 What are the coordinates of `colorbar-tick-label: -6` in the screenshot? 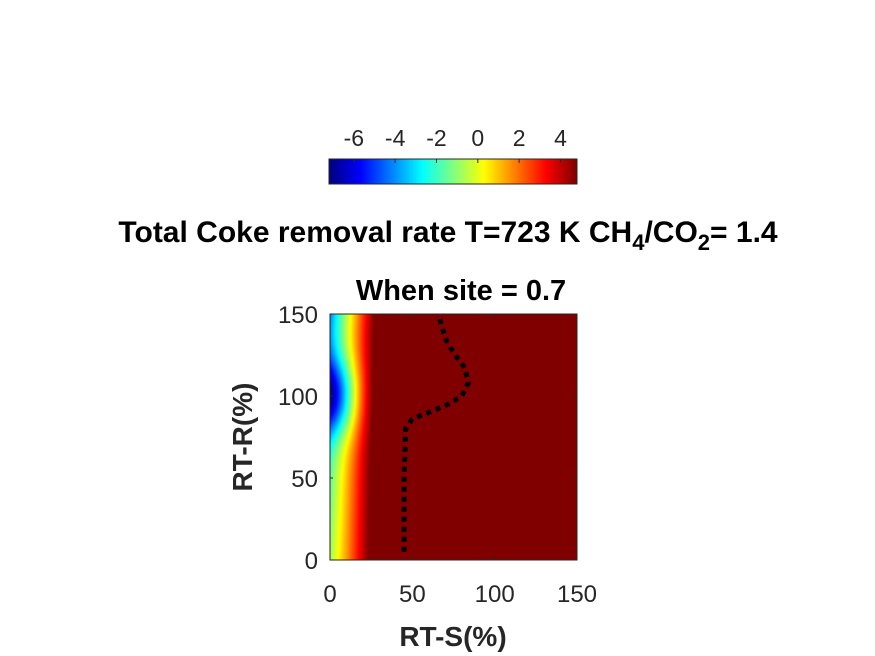 It's located at (354, 138).